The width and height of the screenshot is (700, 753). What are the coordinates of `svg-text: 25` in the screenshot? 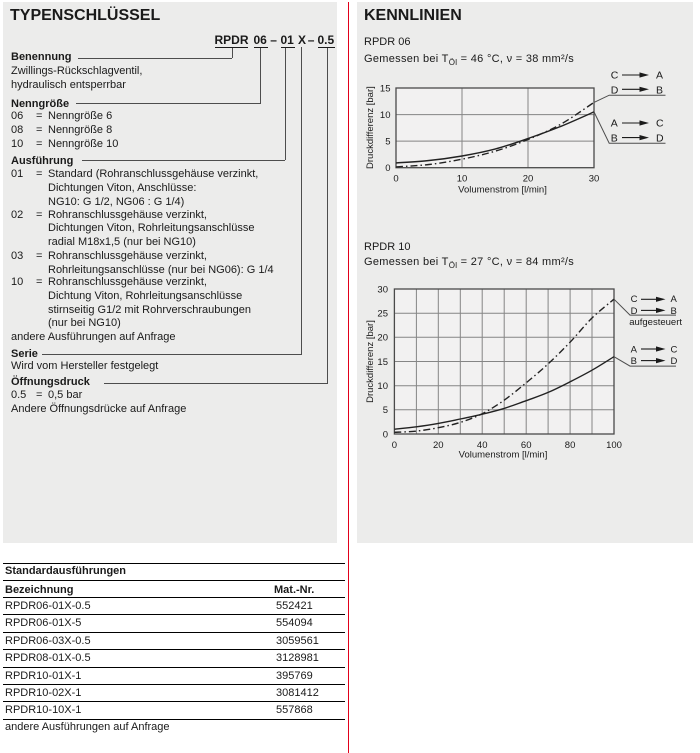 It's located at (382, 314).